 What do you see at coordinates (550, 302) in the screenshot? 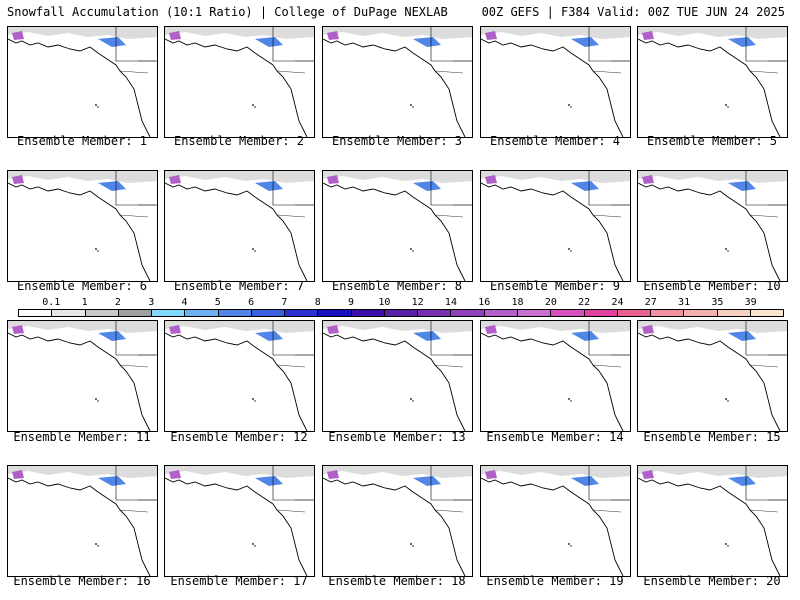
I see `colorbar-tick-label: 20` at bounding box center [550, 302].